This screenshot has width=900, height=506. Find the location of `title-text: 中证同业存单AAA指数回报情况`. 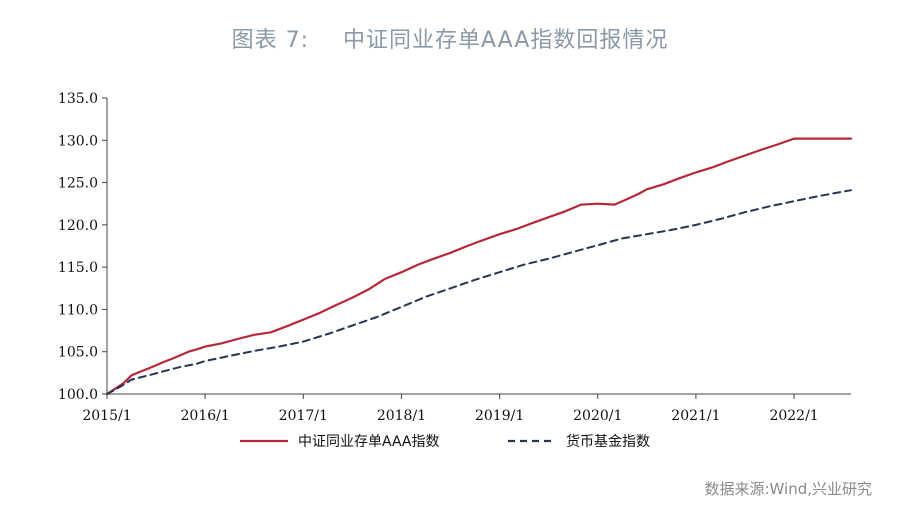

title-text: 中证同业存单AAA指数回报情况 is located at coordinates (506, 40).